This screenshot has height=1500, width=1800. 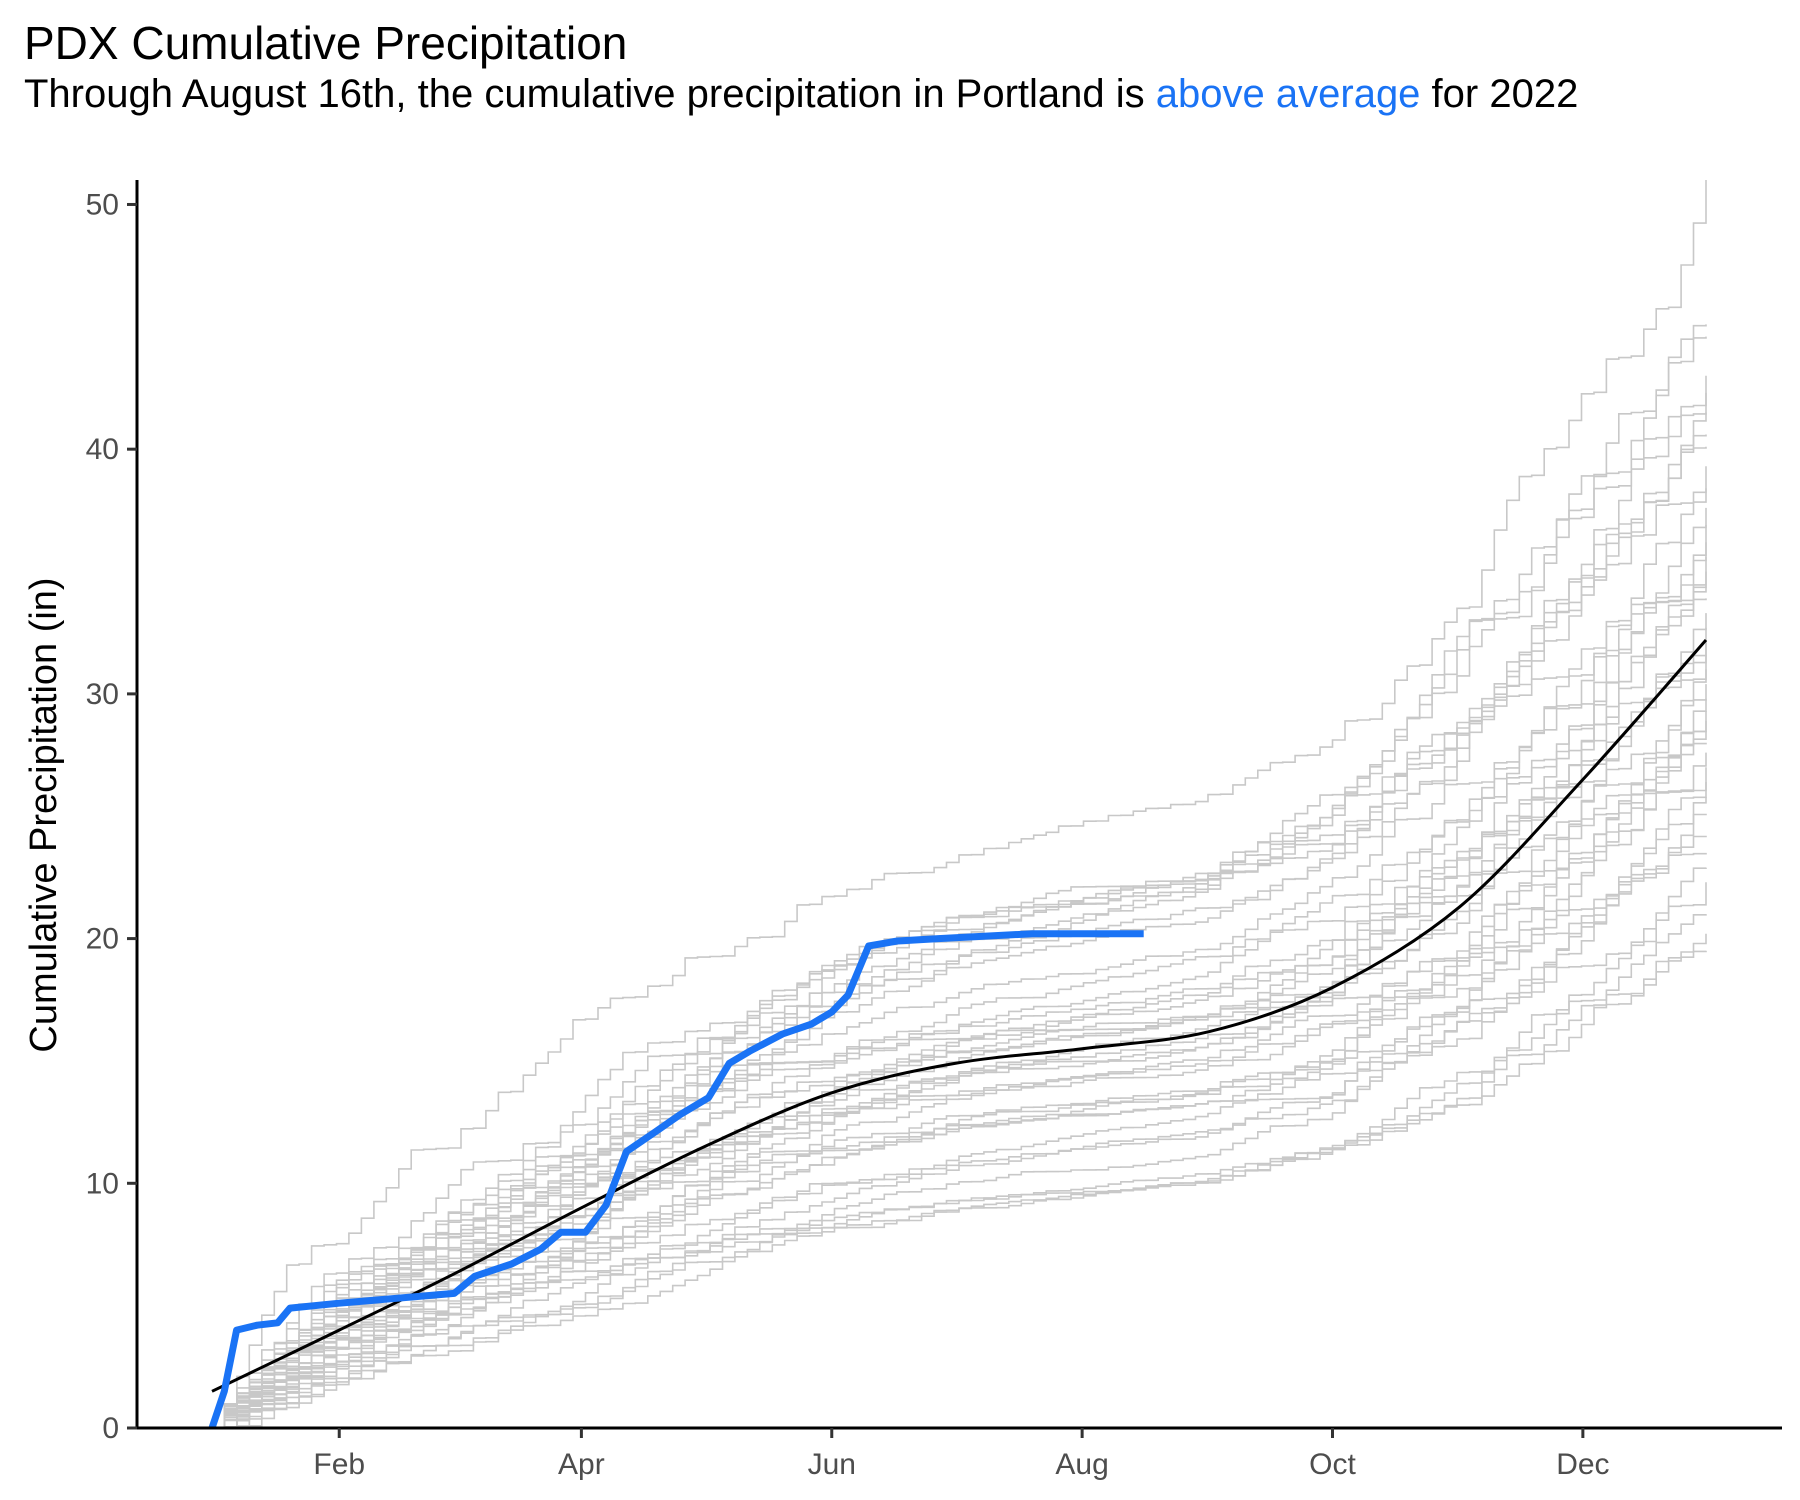 What do you see at coordinates (326, 43) in the screenshot?
I see `chart-title: PDX Cumulative Precipitation` at bounding box center [326, 43].